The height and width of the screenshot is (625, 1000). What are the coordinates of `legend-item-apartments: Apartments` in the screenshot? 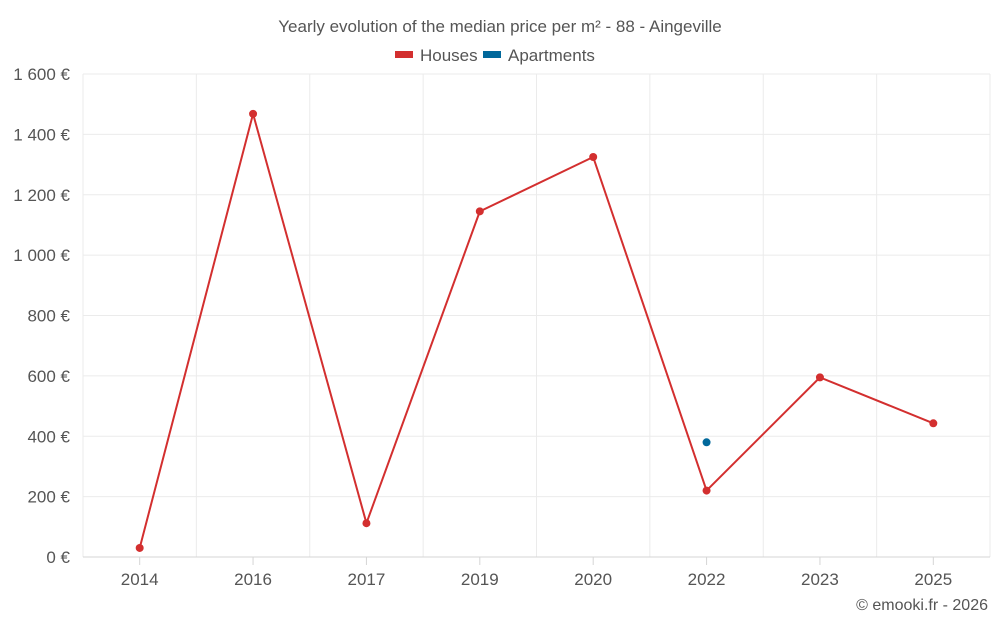 It's located at (539, 55).